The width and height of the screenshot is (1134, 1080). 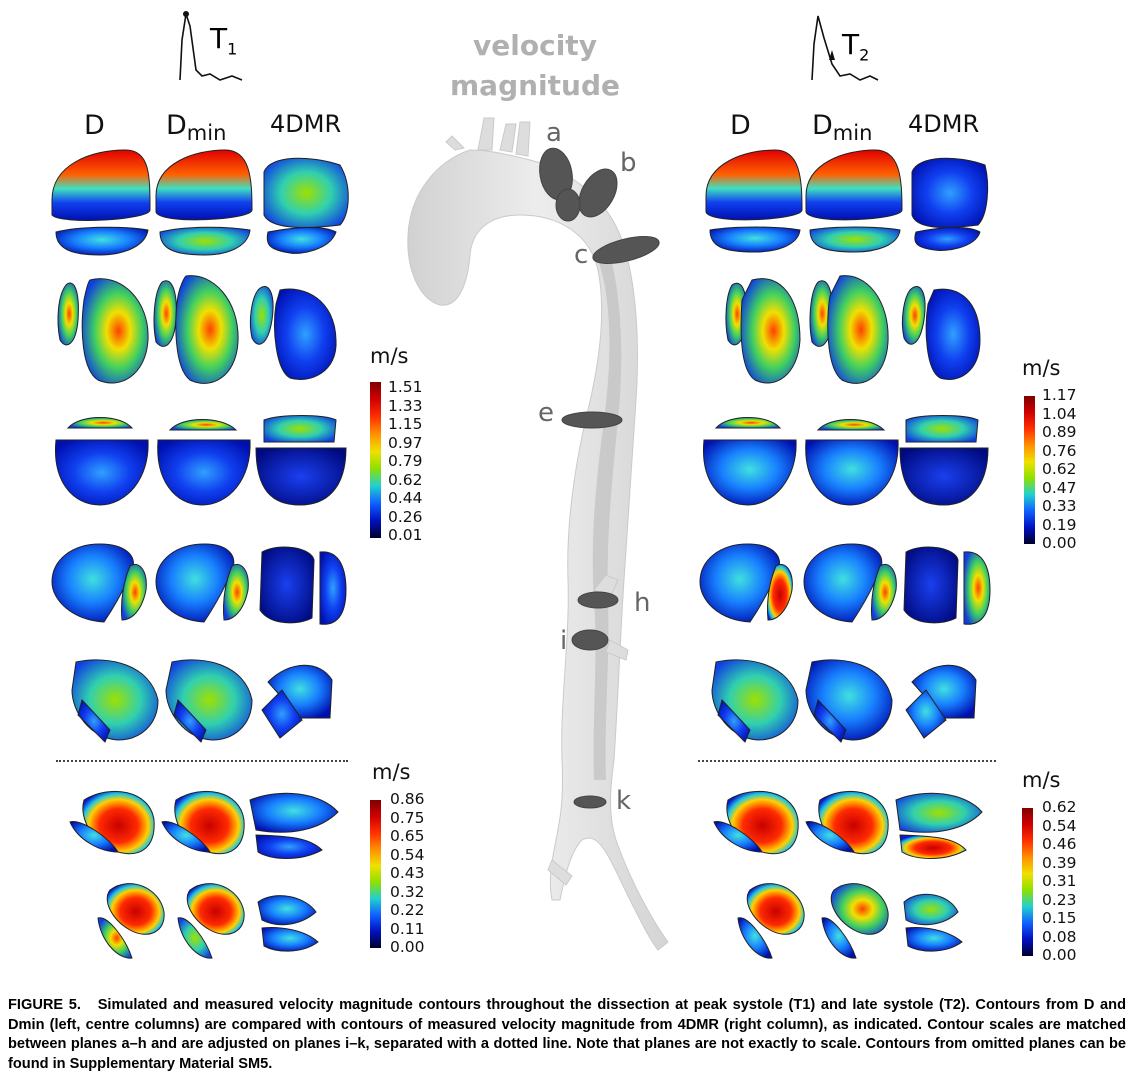 What do you see at coordinates (306, 124) in the screenshot?
I see `left-col-4dmr: 4DMR` at bounding box center [306, 124].